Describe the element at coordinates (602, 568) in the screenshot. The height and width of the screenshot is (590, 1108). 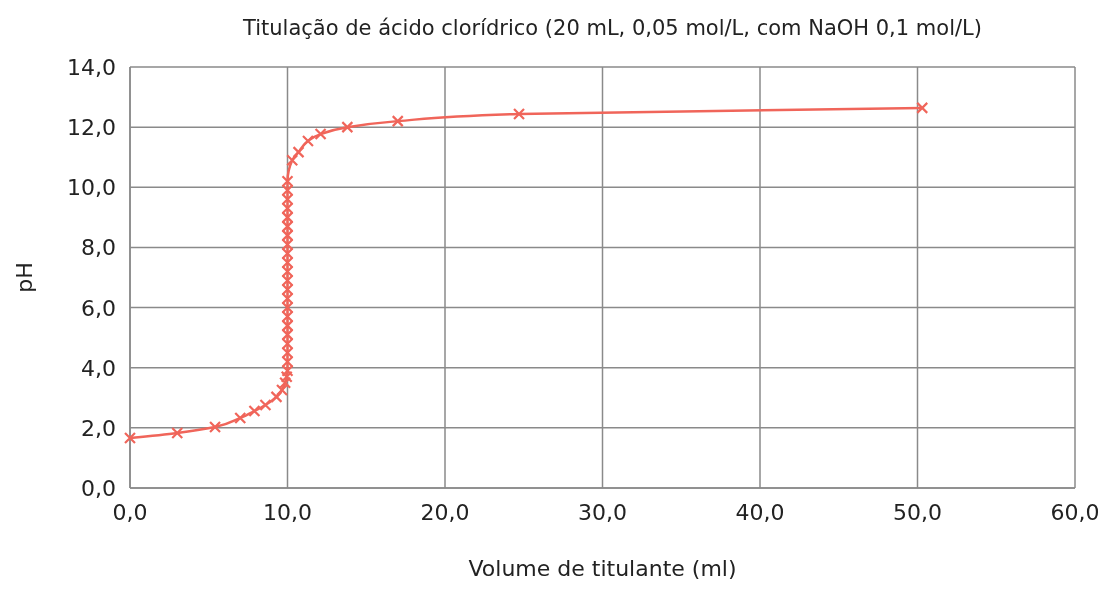
I see `x-axis-title: Volume de titulante (ml)` at that location.